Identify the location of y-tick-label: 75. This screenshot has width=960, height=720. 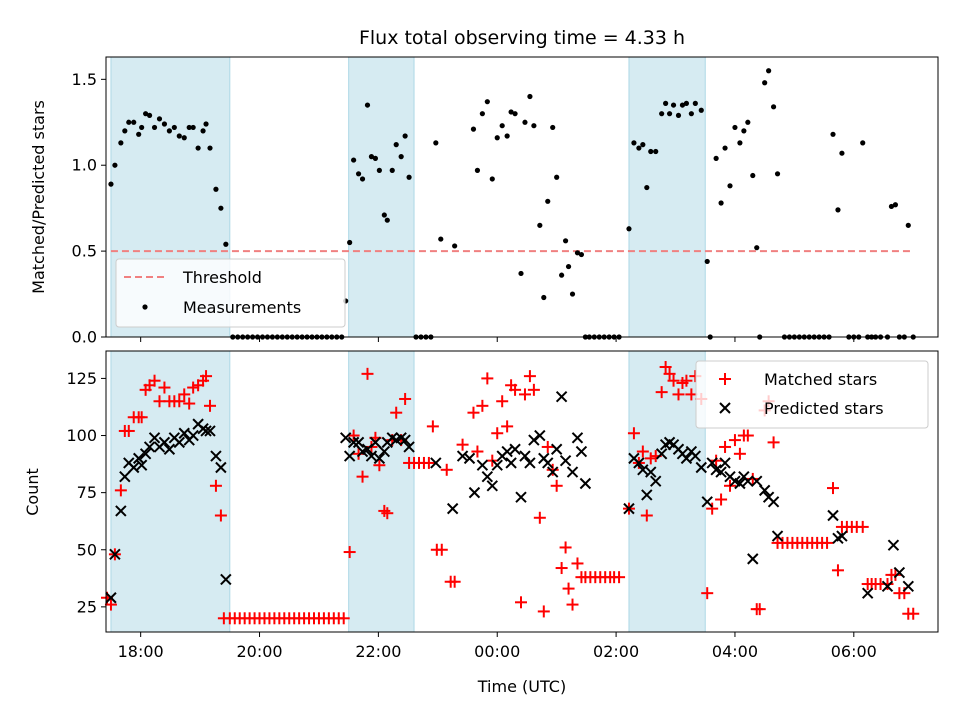
(87, 492).